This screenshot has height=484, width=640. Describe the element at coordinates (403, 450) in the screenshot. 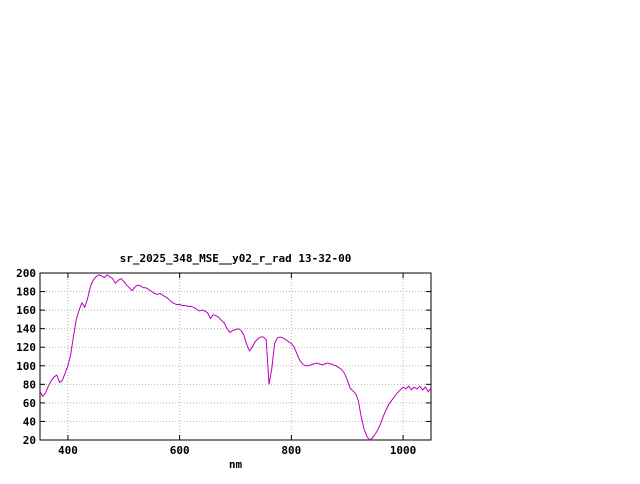

I see `x-tick-label: 1000` at that location.